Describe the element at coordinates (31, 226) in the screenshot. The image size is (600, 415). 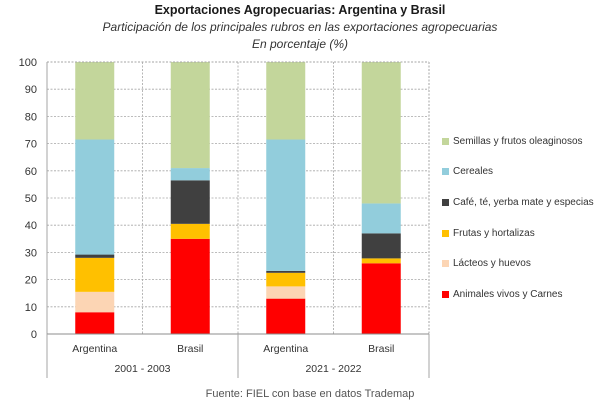
I see `y-tick-label: 40` at that location.